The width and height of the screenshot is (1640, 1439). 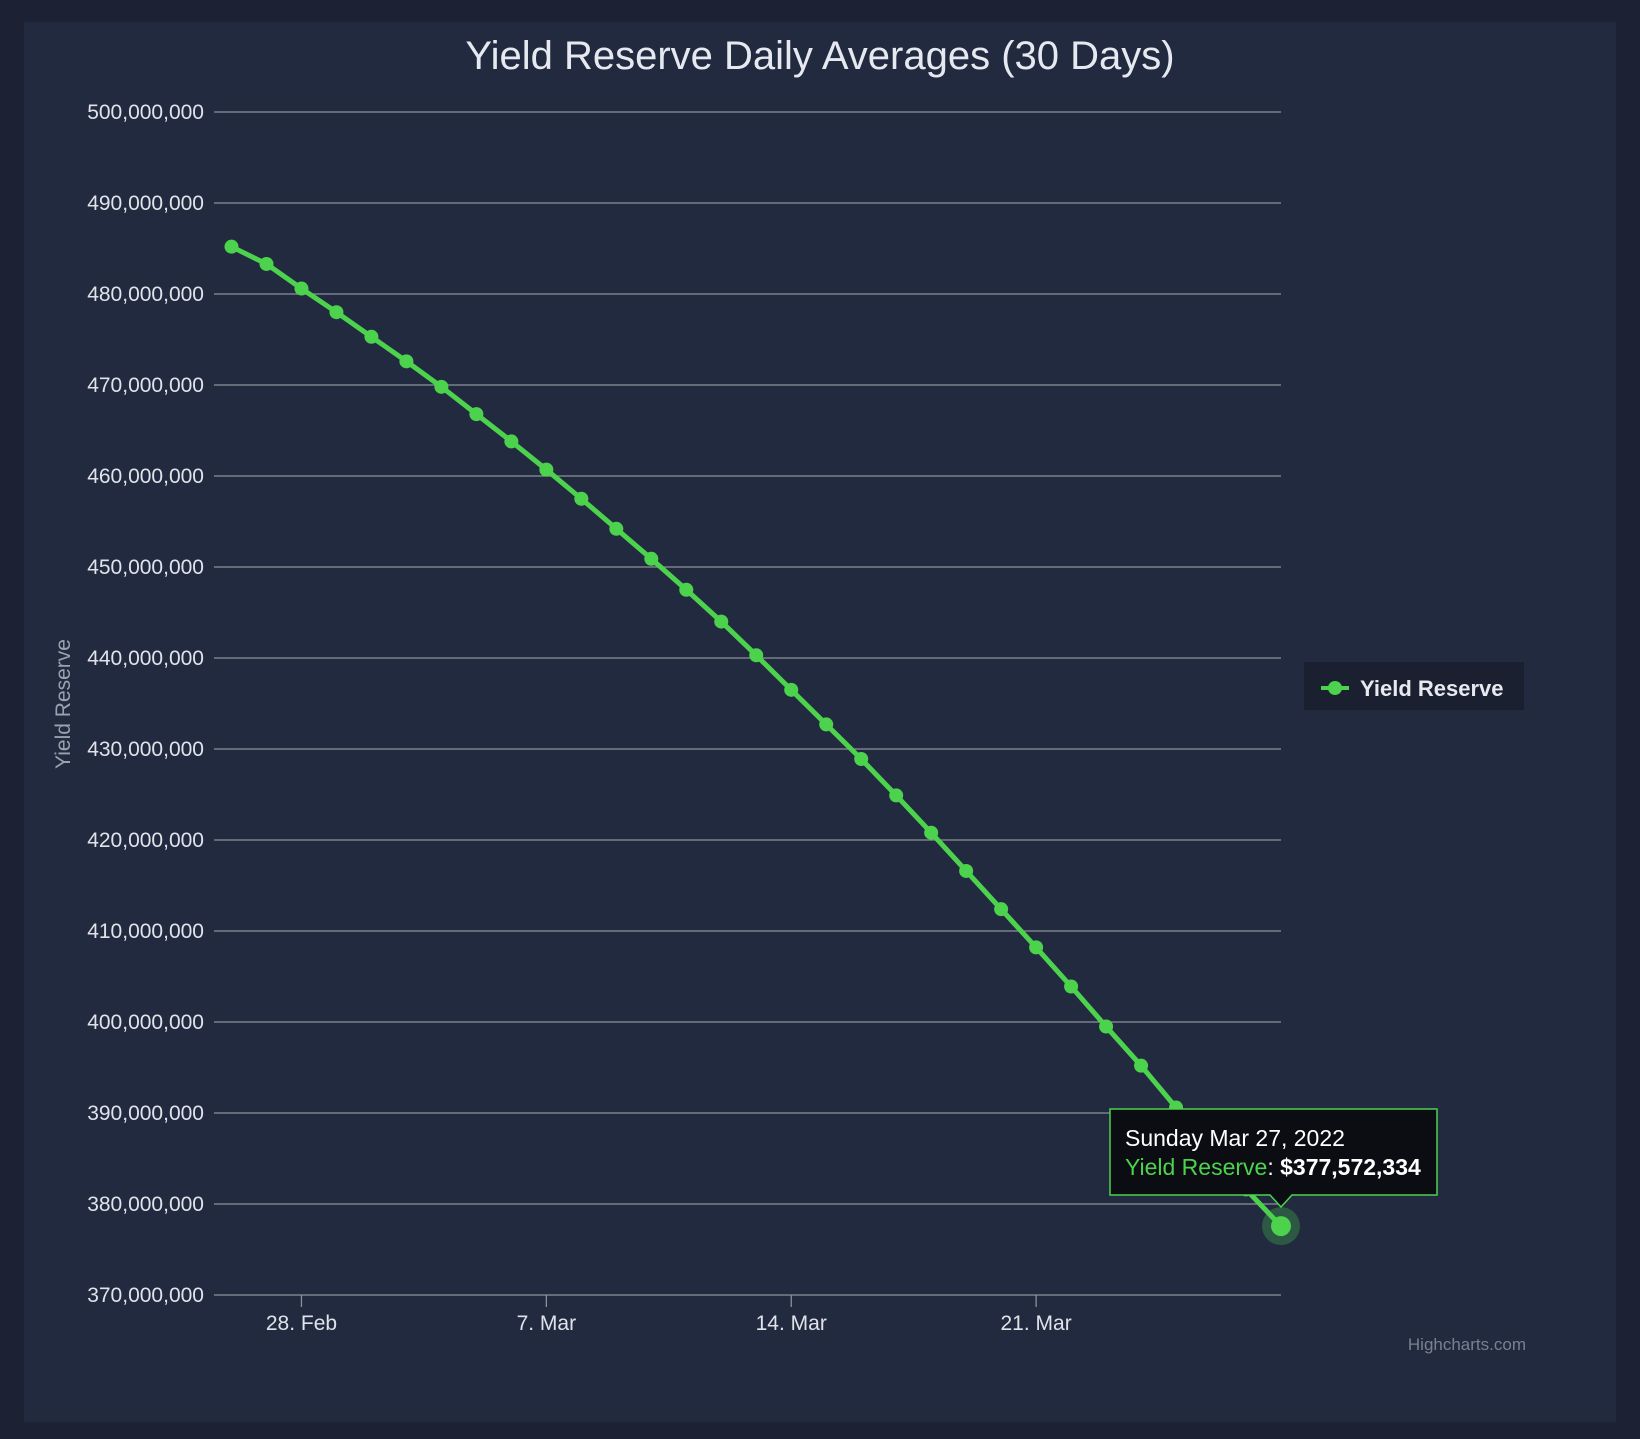 I want to click on tooltip-line: Yield Reserve: $377,572,334, so click(x=1273, y=1167).